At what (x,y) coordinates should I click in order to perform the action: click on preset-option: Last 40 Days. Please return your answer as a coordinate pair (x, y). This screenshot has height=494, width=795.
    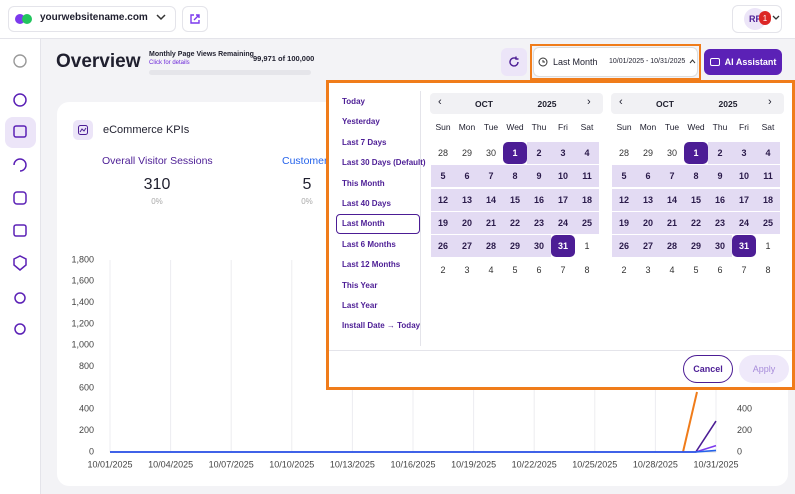
    Looking at the image, I should click on (366, 203).